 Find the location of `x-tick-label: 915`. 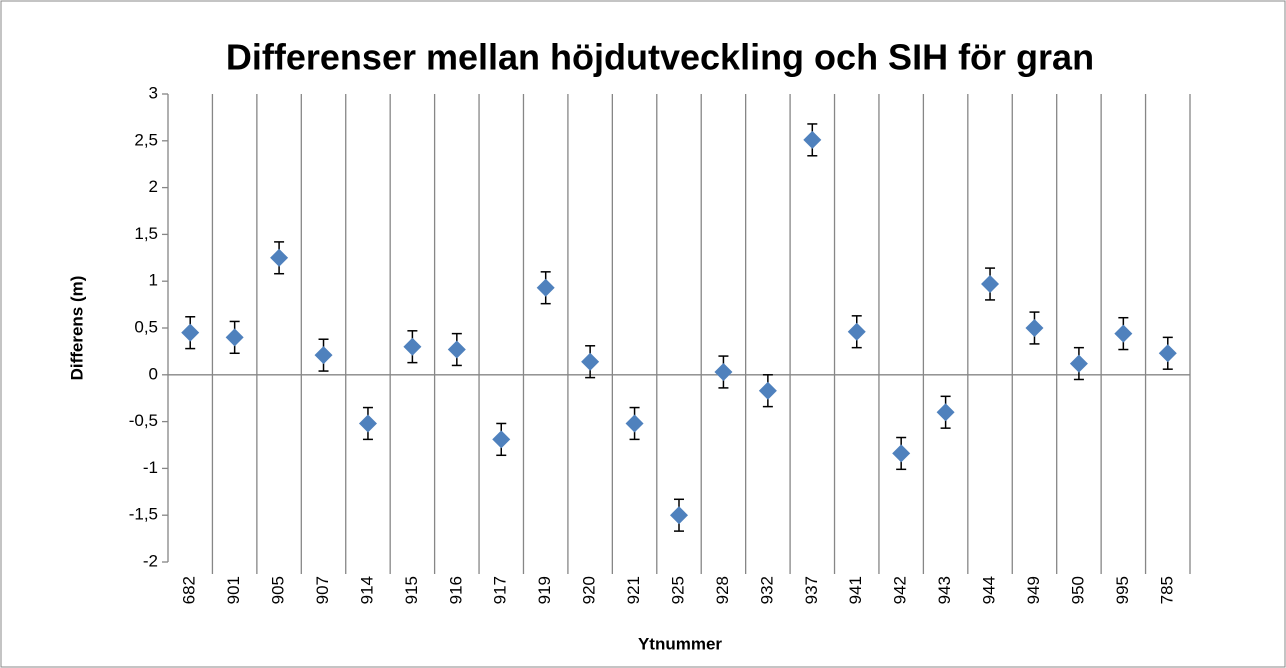

x-tick-label: 915 is located at coordinates (411, 590).